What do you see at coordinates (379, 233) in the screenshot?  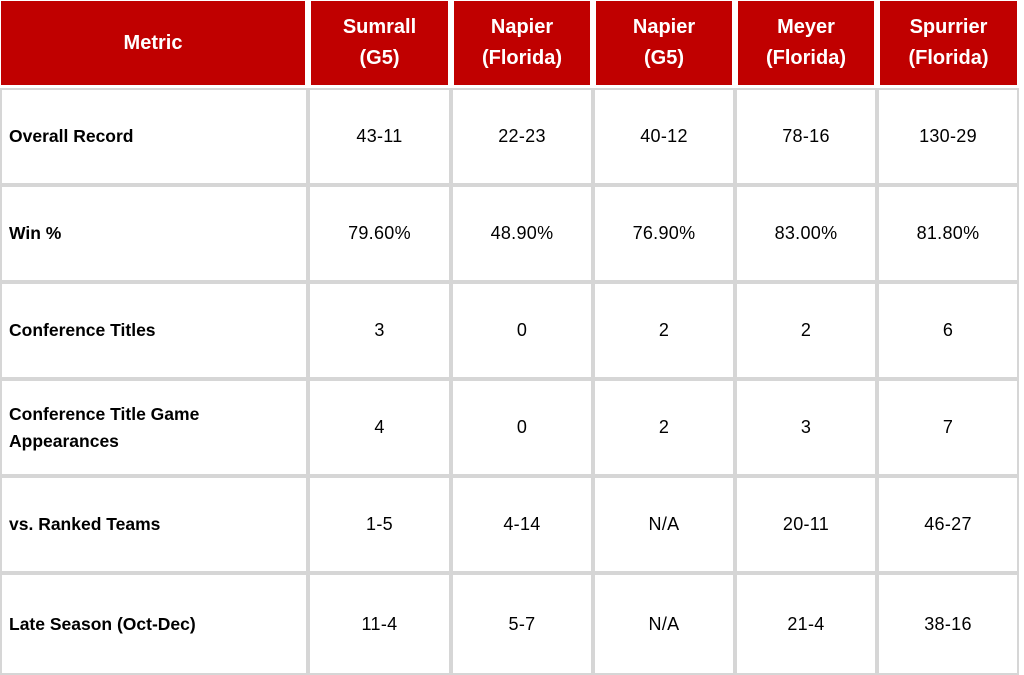 I see `value-cell: 79.60%` at bounding box center [379, 233].